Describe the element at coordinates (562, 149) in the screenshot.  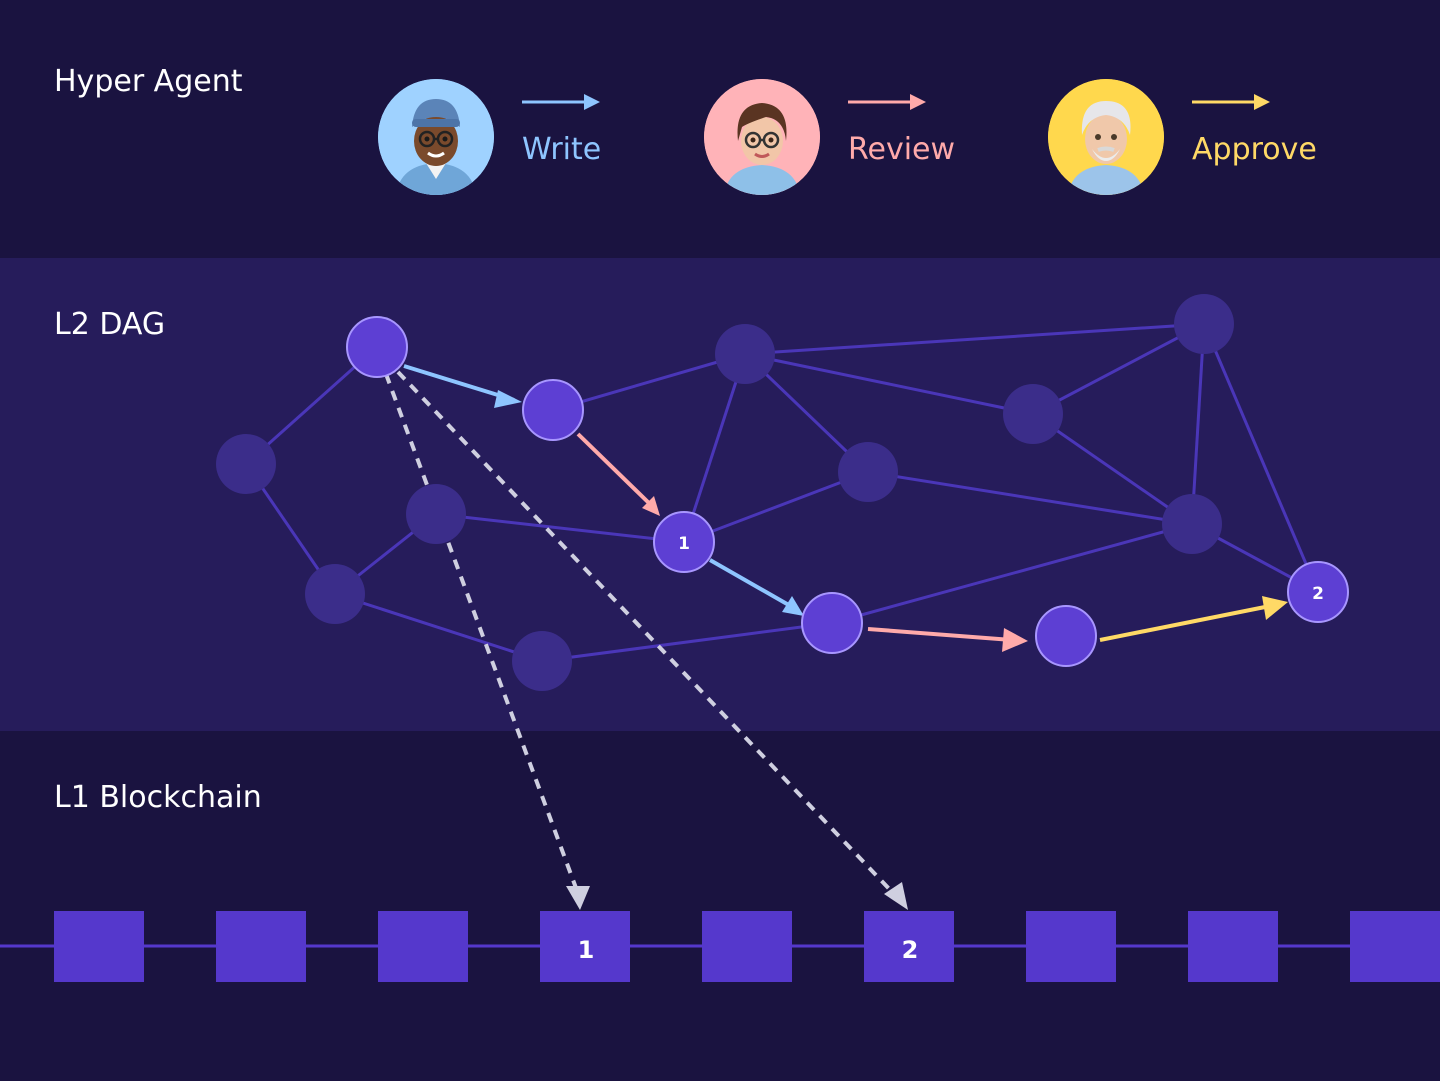
I see `write-role-label: Write` at that location.